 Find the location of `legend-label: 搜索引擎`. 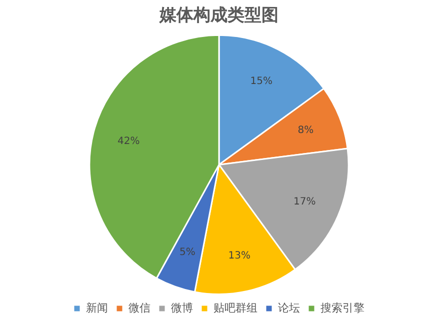

legend-label: 搜索引擎 is located at coordinates (342, 307).